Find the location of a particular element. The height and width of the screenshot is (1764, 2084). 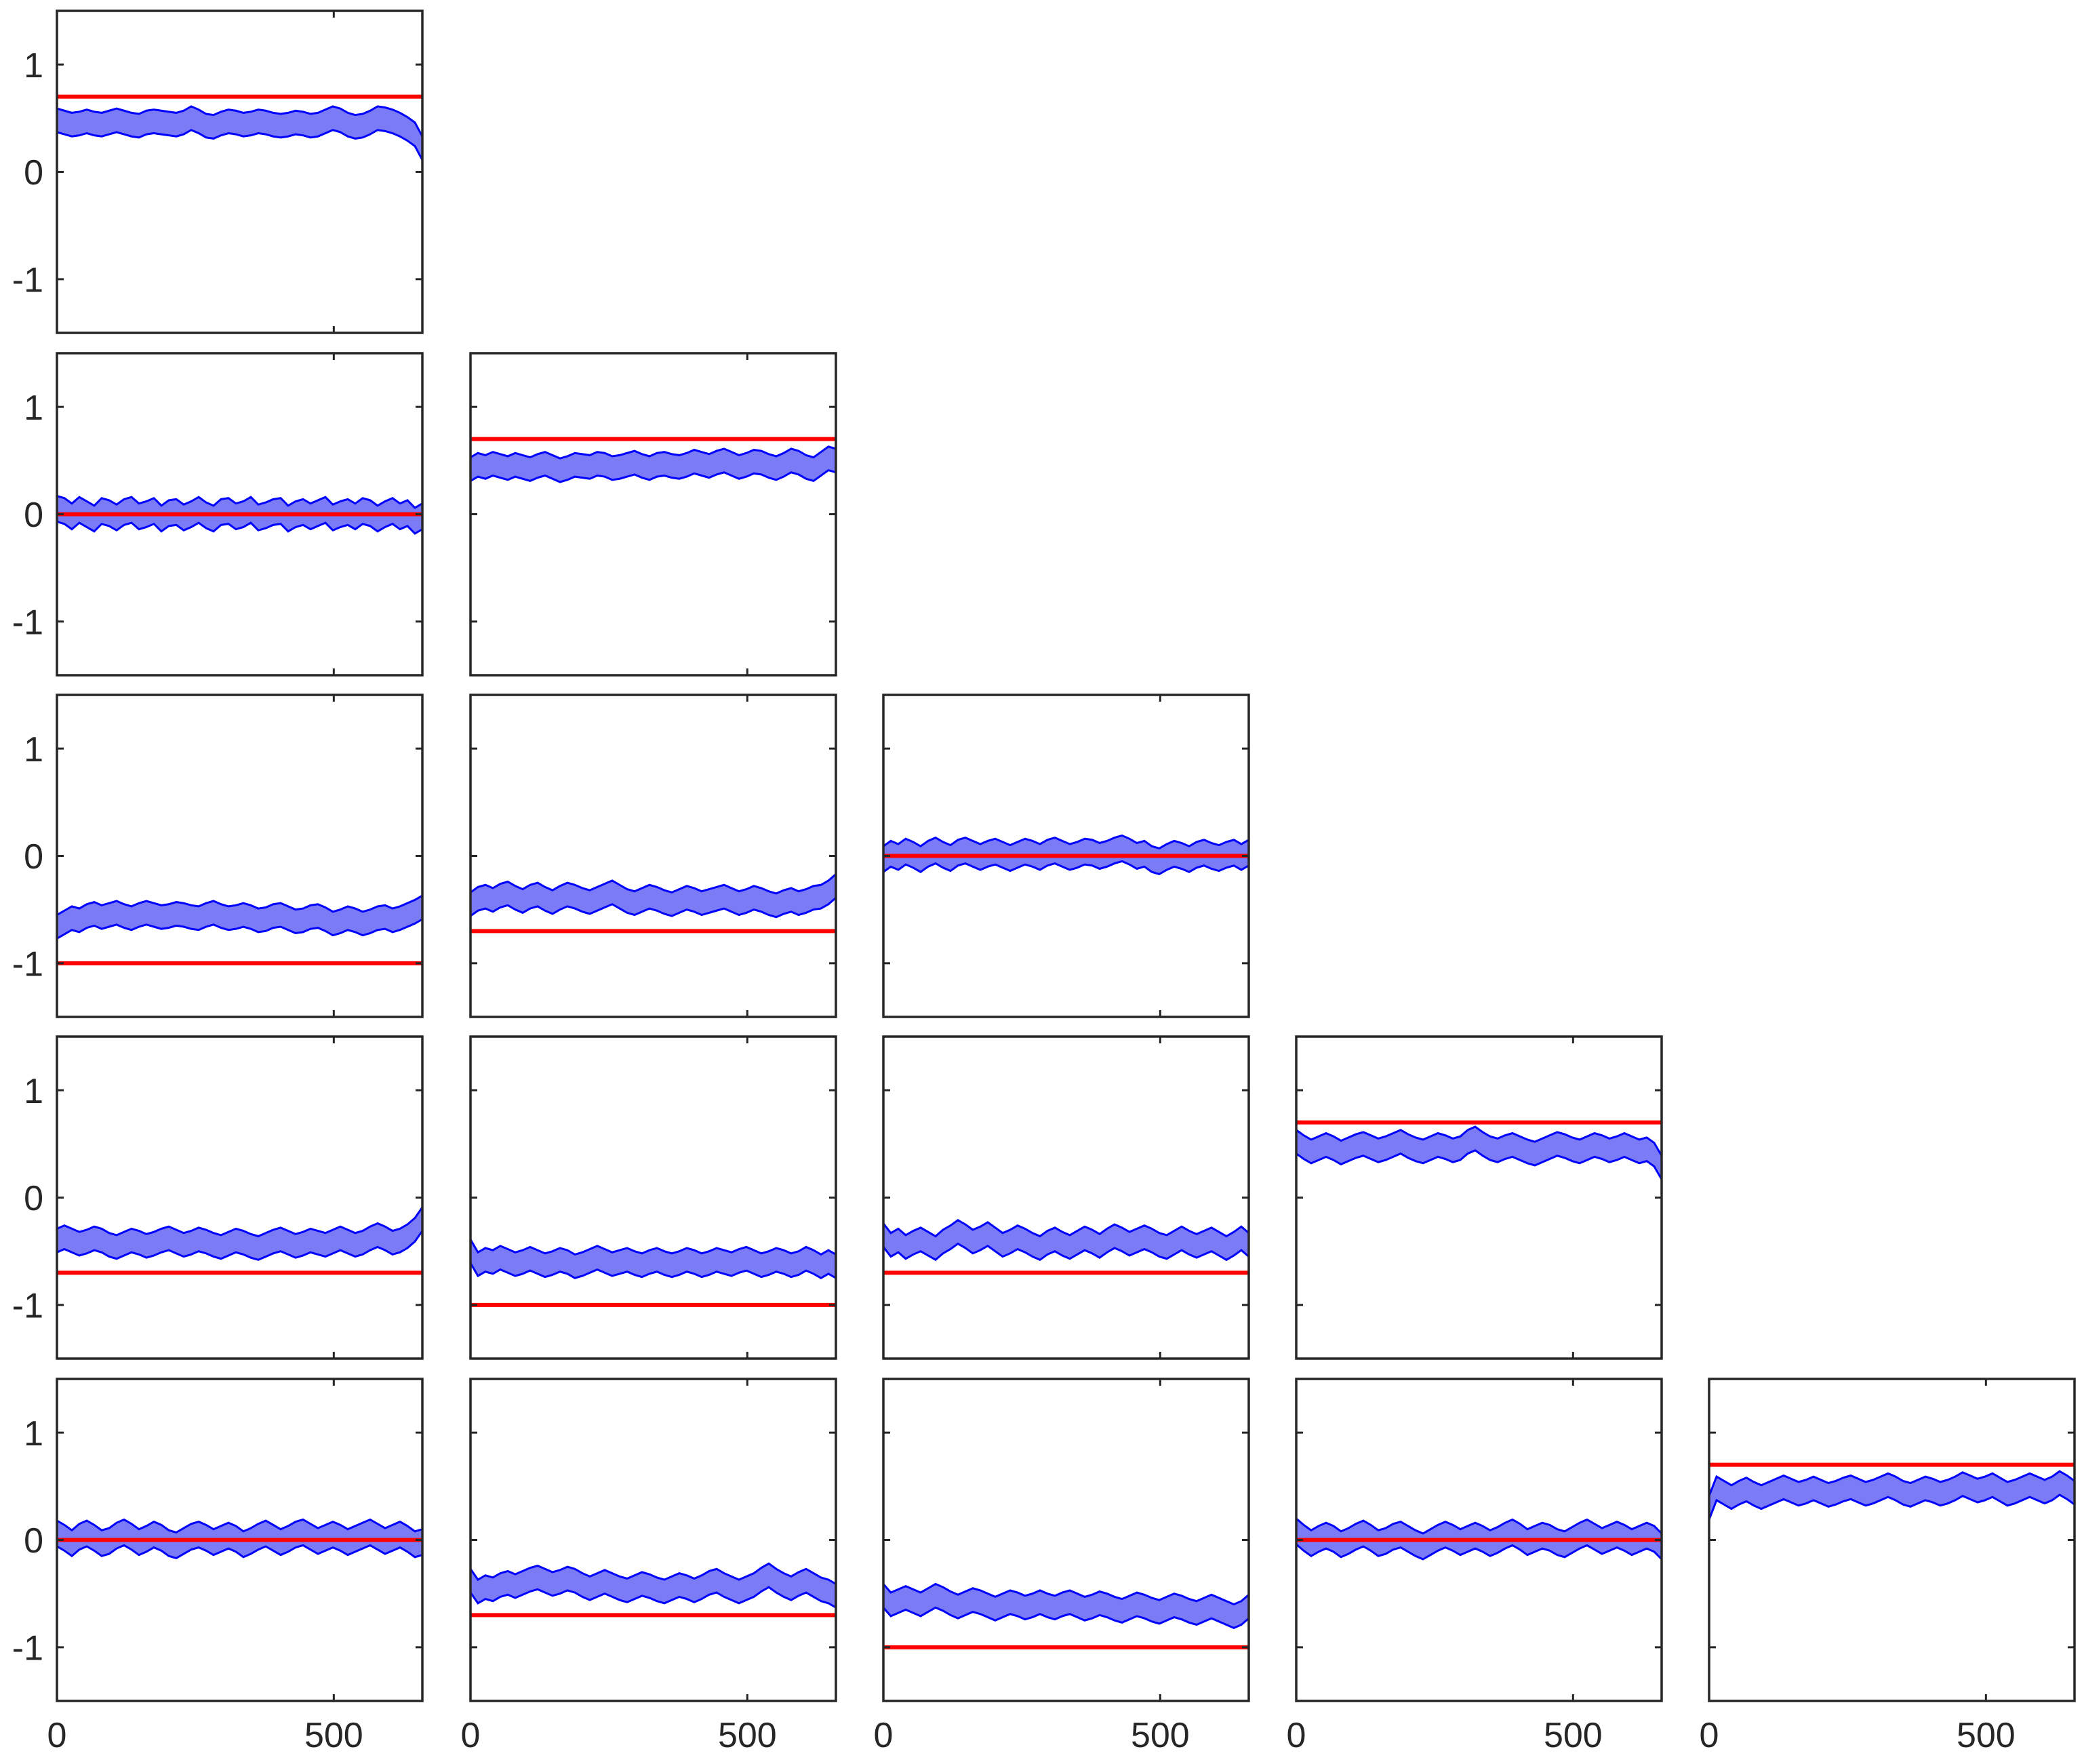

panel-5-3: 0 500 is located at coordinates (1062, 1566).